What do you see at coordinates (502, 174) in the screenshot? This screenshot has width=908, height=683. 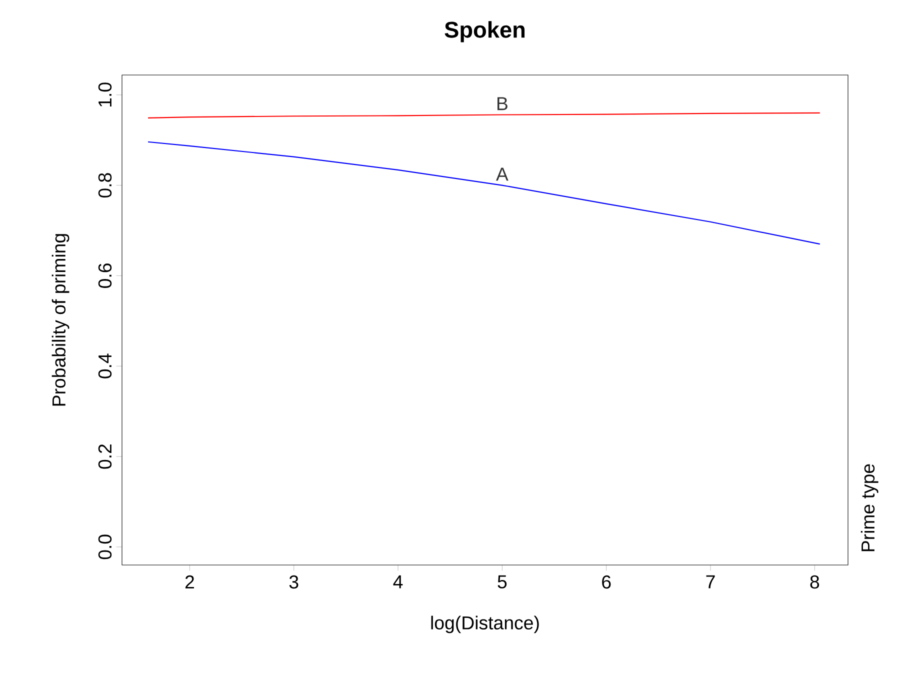 I see `series-label: A` at bounding box center [502, 174].